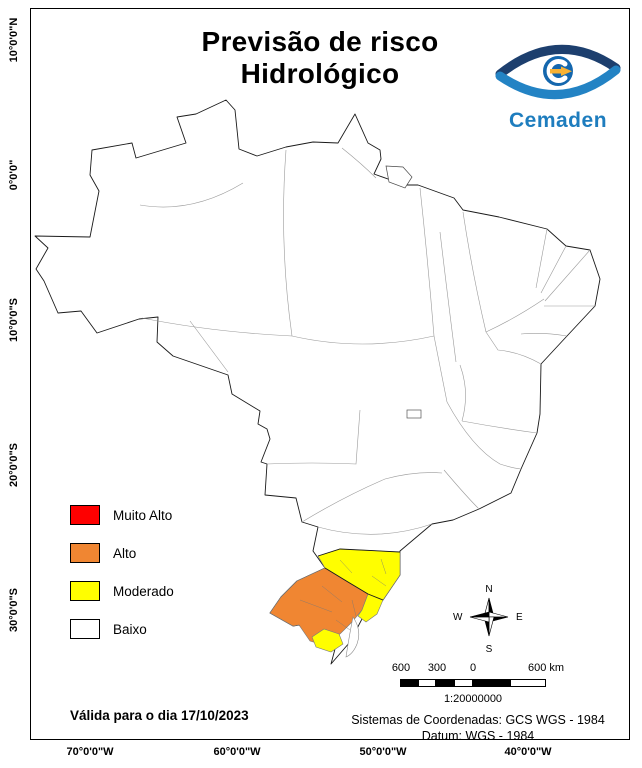 This screenshot has height=768, width=642. What do you see at coordinates (14, 465) in the screenshot?
I see `lat-label-20s: 20°0'0"S` at bounding box center [14, 465].